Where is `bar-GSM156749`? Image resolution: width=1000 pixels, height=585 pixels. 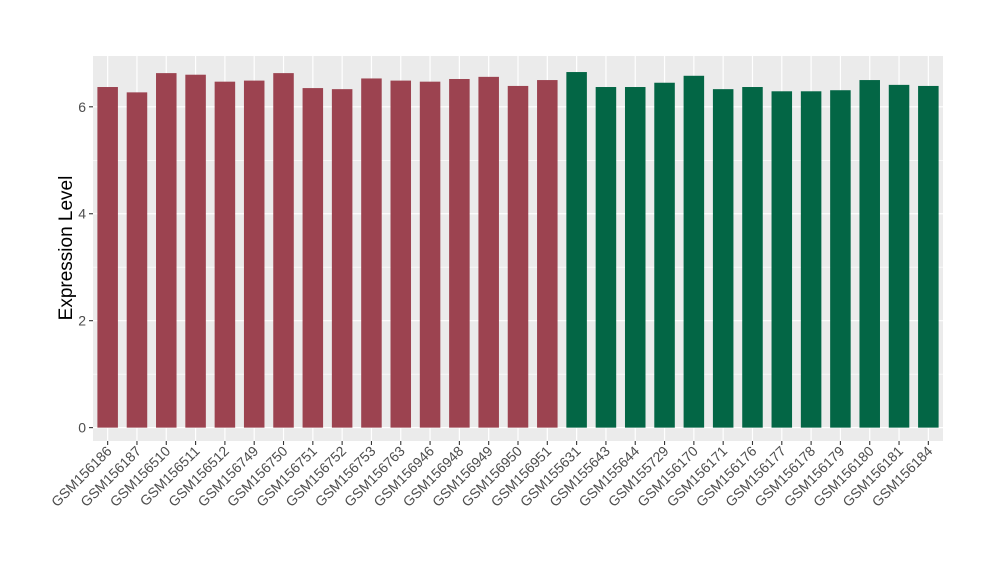 bar-GSM156749 is located at coordinates (254, 254).